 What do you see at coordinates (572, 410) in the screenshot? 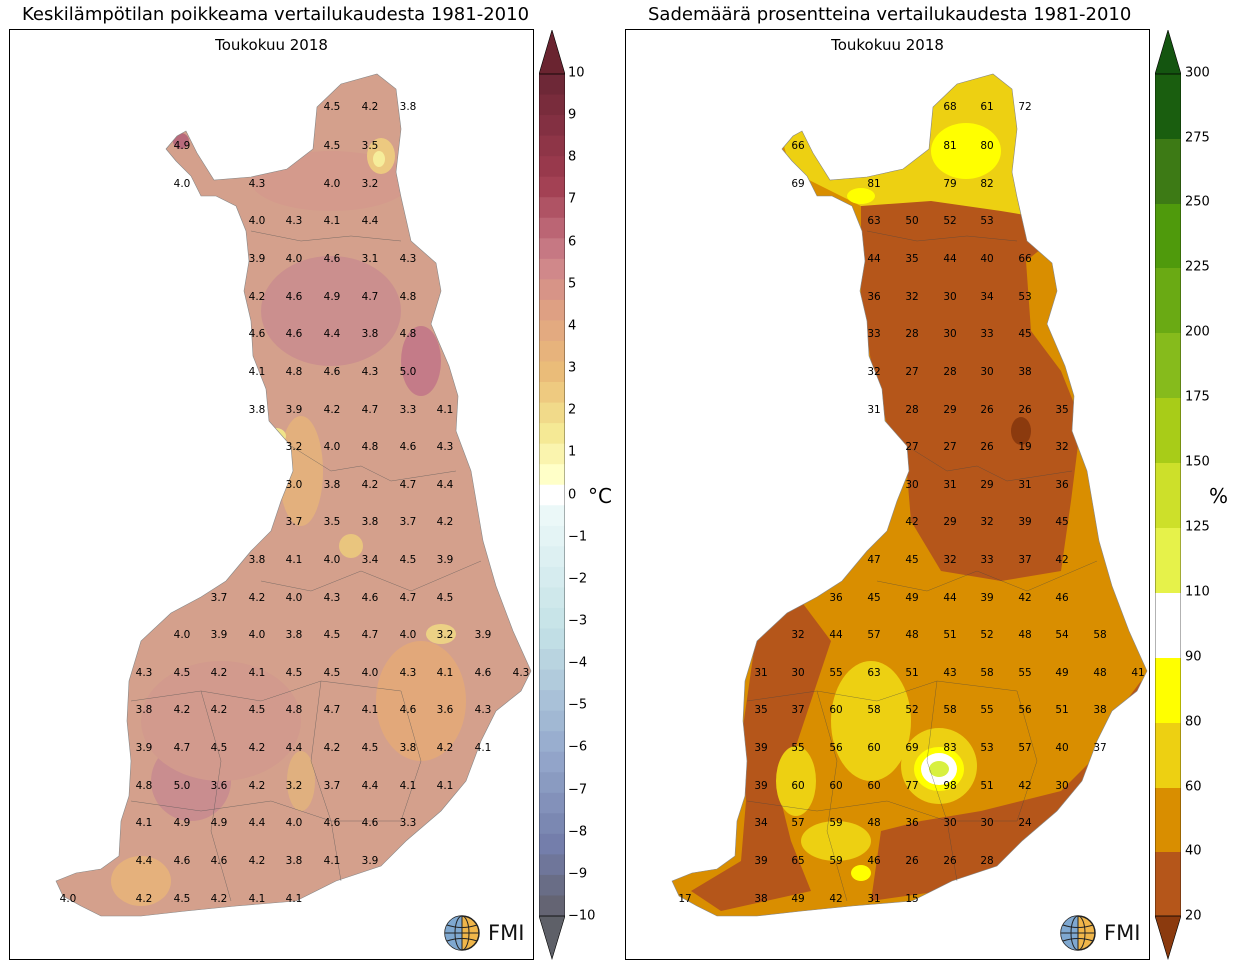
I see `colorbar-tick-label: 2` at bounding box center [572, 410].